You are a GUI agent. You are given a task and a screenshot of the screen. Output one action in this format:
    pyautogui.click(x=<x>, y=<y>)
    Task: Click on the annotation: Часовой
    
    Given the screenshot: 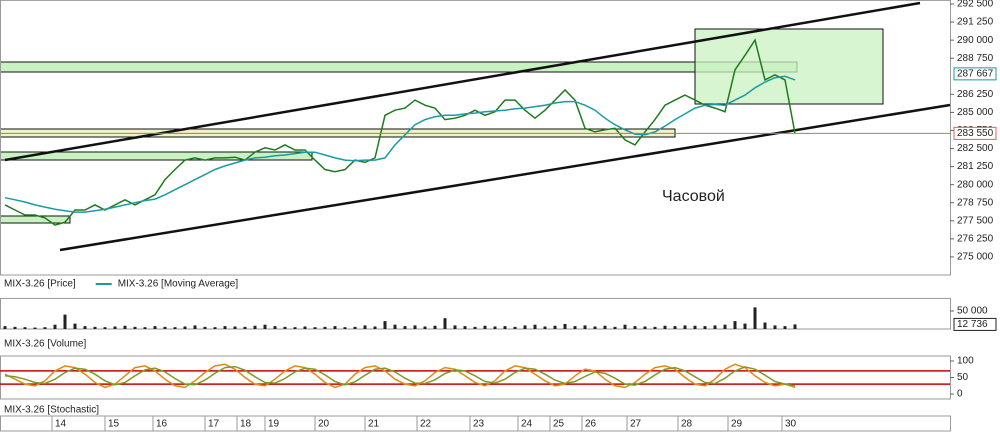 What is the action you would take?
    pyautogui.click(x=693, y=196)
    